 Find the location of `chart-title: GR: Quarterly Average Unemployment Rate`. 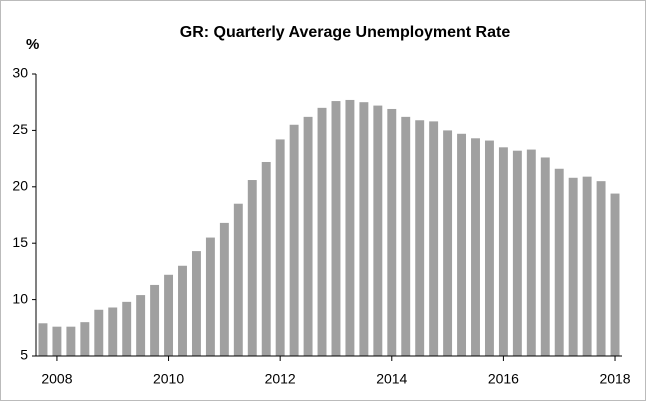

chart-title: GR: Quarterly Average Unemployment Rate is located at coordinates (345, 32).